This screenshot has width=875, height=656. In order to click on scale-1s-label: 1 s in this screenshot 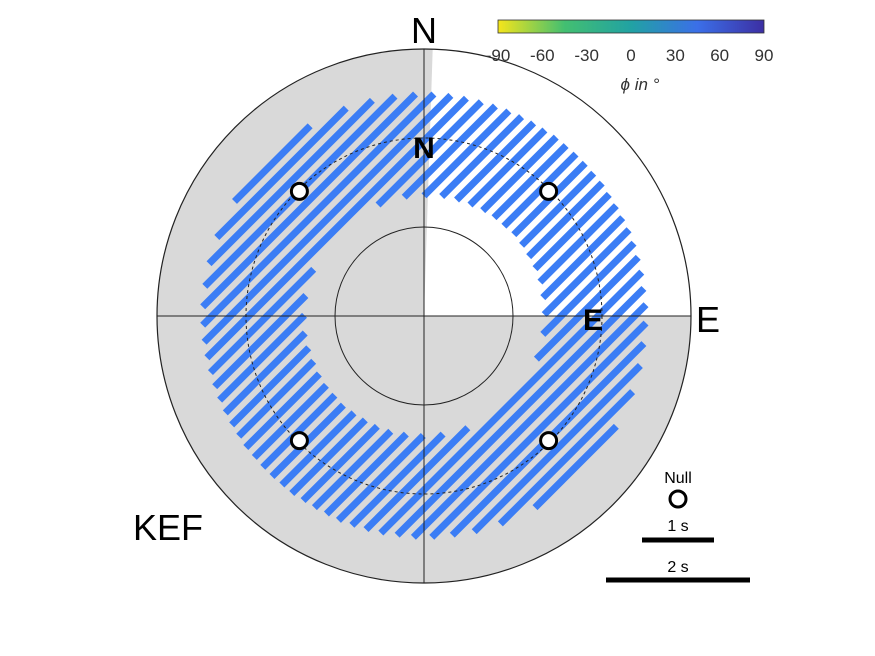, I will do `click(677, 526)`.